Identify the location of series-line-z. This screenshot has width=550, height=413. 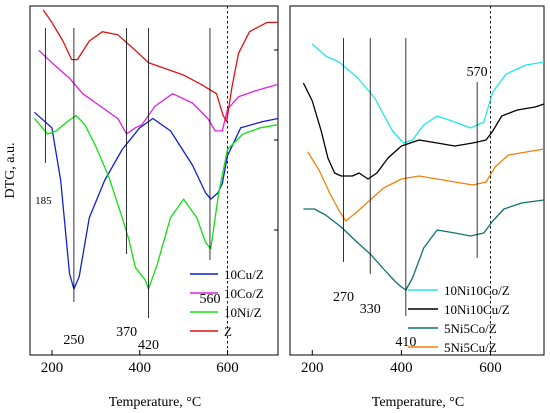
(160, 66).